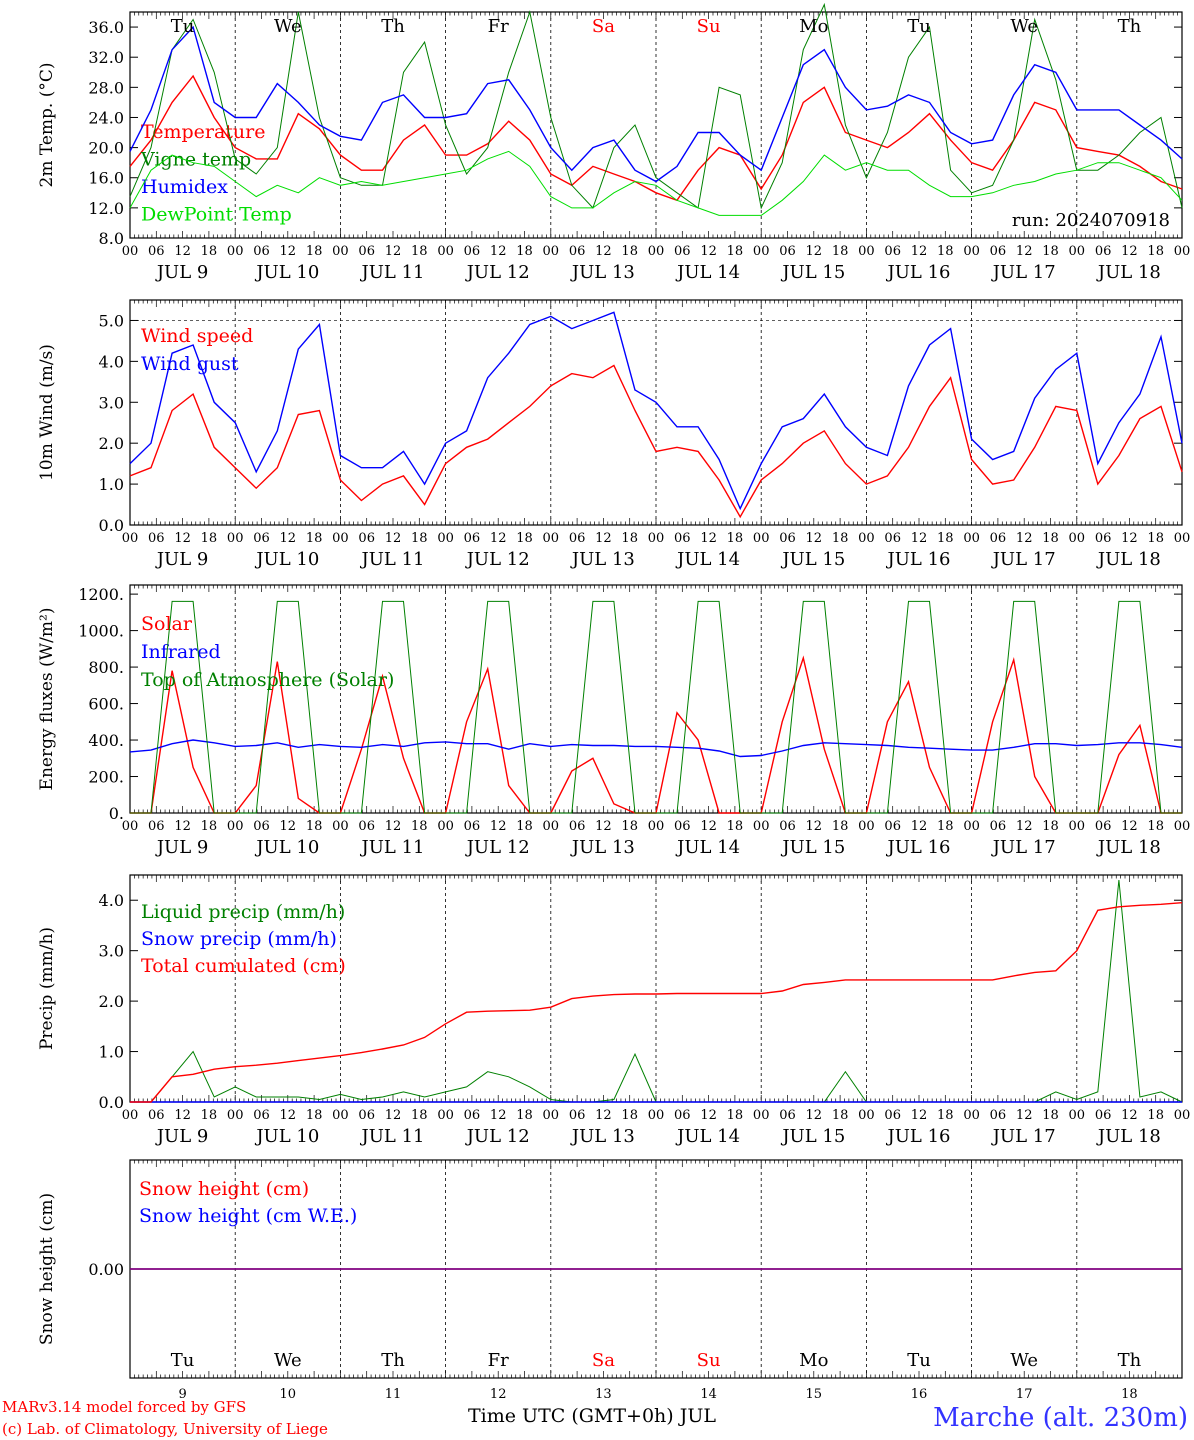  What do you see at coordinates (288, 26) in the screenshot?
I see `day-of-week-label: We` at bounding box center [288, 26].